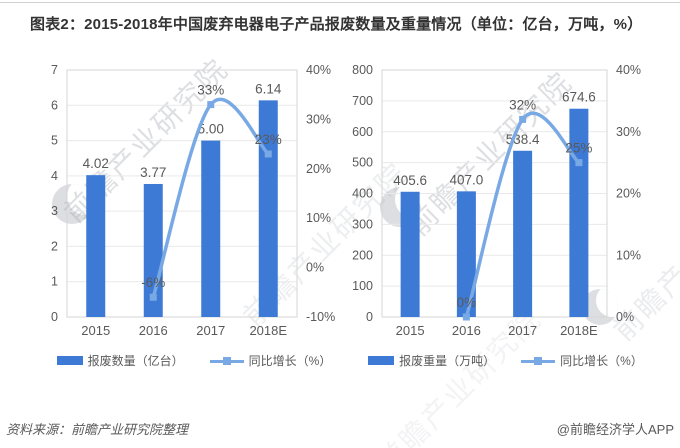 This screenshot has width=680, height=448. Describe the element at coordinates (97, 429) in the screenshot. I see `source-note: 资料来源：前瞻产业研究院整理` at that location.